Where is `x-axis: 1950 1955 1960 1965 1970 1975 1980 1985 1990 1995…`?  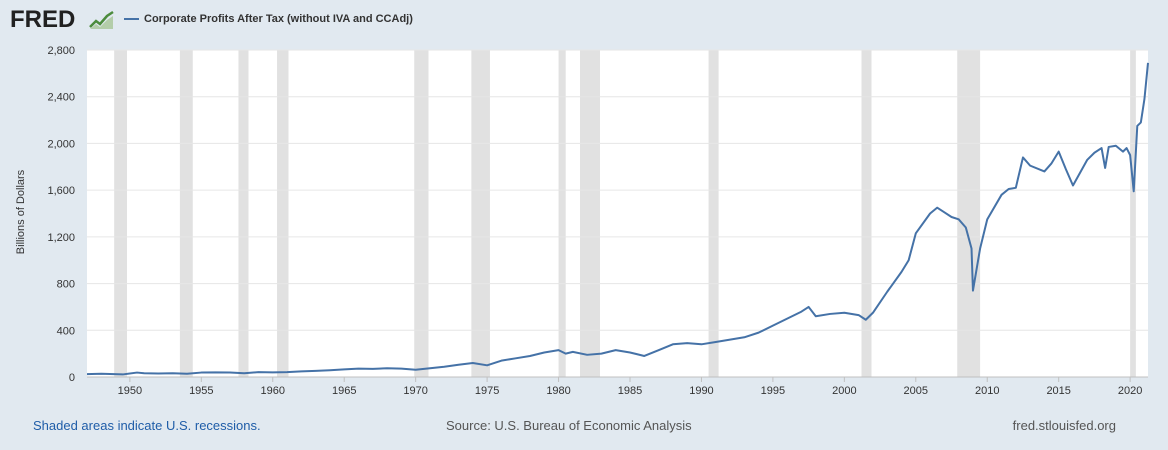 x-axis: 1950 1955 1960 1965 1970 1975 1980 1985 1990 1995… is located at coordinates (630, 387).